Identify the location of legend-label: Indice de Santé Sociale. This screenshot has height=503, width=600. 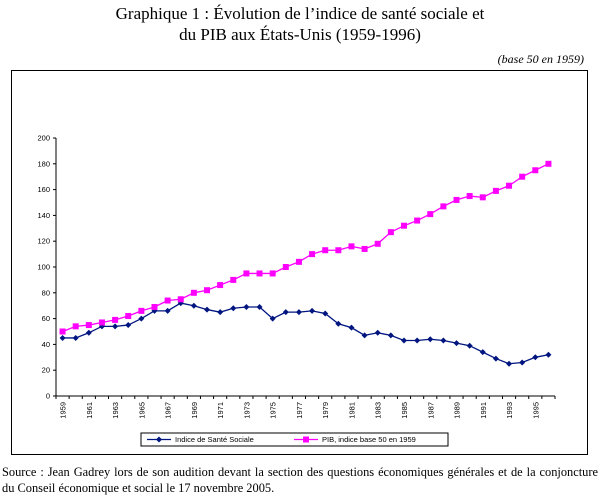
(214, 439).